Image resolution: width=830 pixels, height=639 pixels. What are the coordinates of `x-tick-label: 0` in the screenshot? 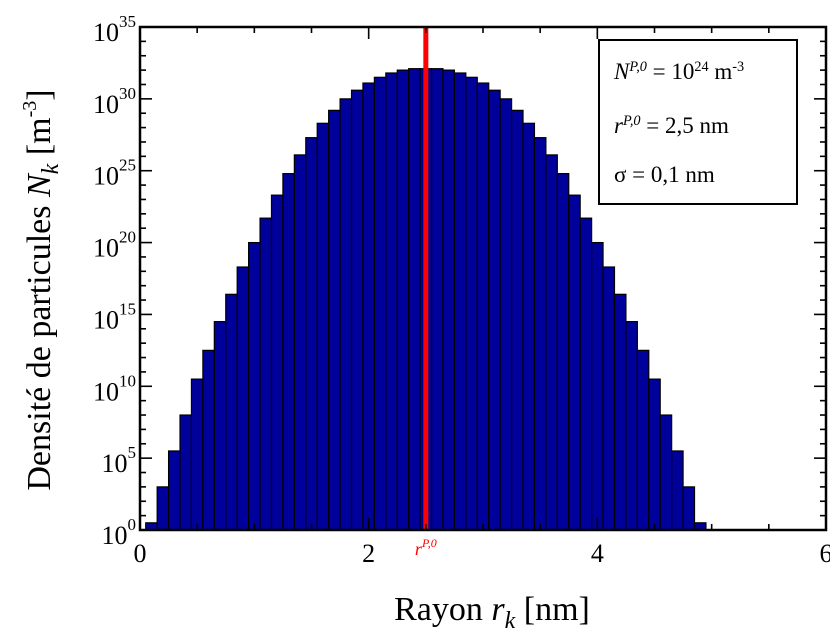 It's located at (140, 553).